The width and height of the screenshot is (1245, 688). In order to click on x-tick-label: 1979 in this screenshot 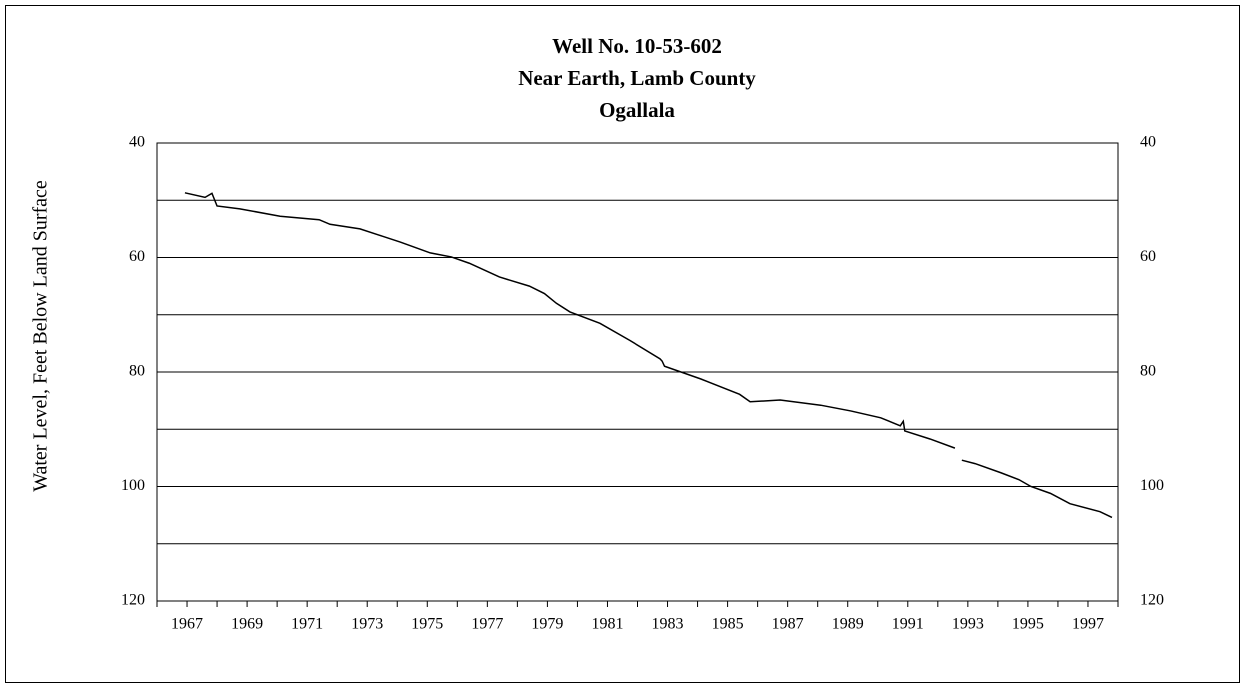, I will do `click(547, 624)`.